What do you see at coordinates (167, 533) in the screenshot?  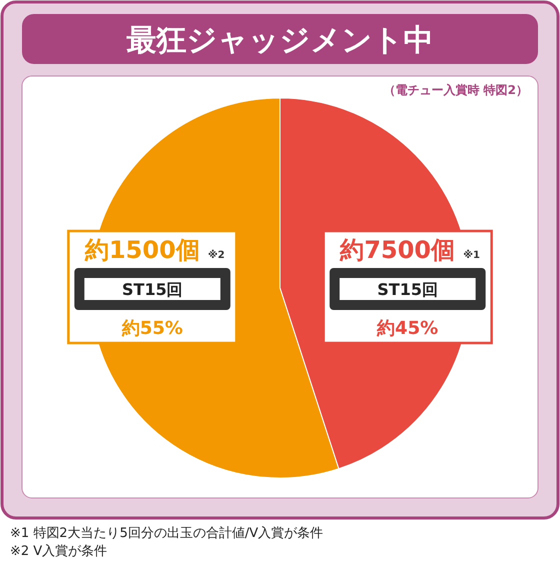 I see `text: ※1 特図2大当たり5回分の出玉の合計値/V入賞が条件` at bounding box center [167, 533].